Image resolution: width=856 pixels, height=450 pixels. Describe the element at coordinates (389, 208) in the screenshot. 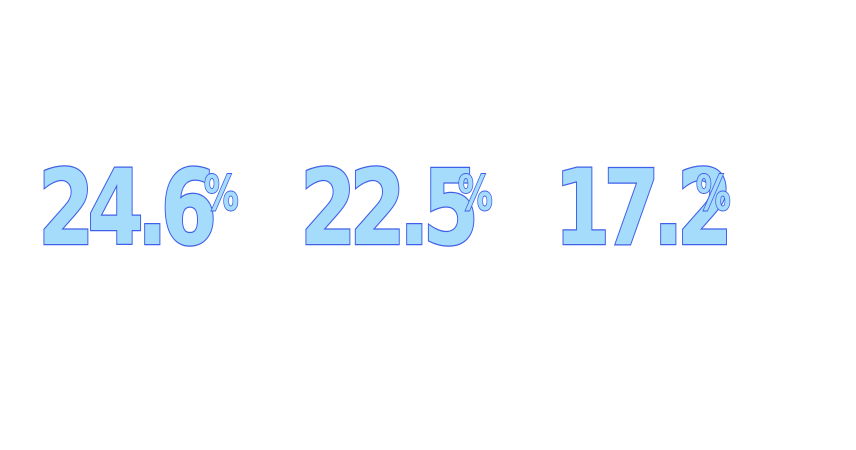

I see `stat-value: 22.5` at that location.